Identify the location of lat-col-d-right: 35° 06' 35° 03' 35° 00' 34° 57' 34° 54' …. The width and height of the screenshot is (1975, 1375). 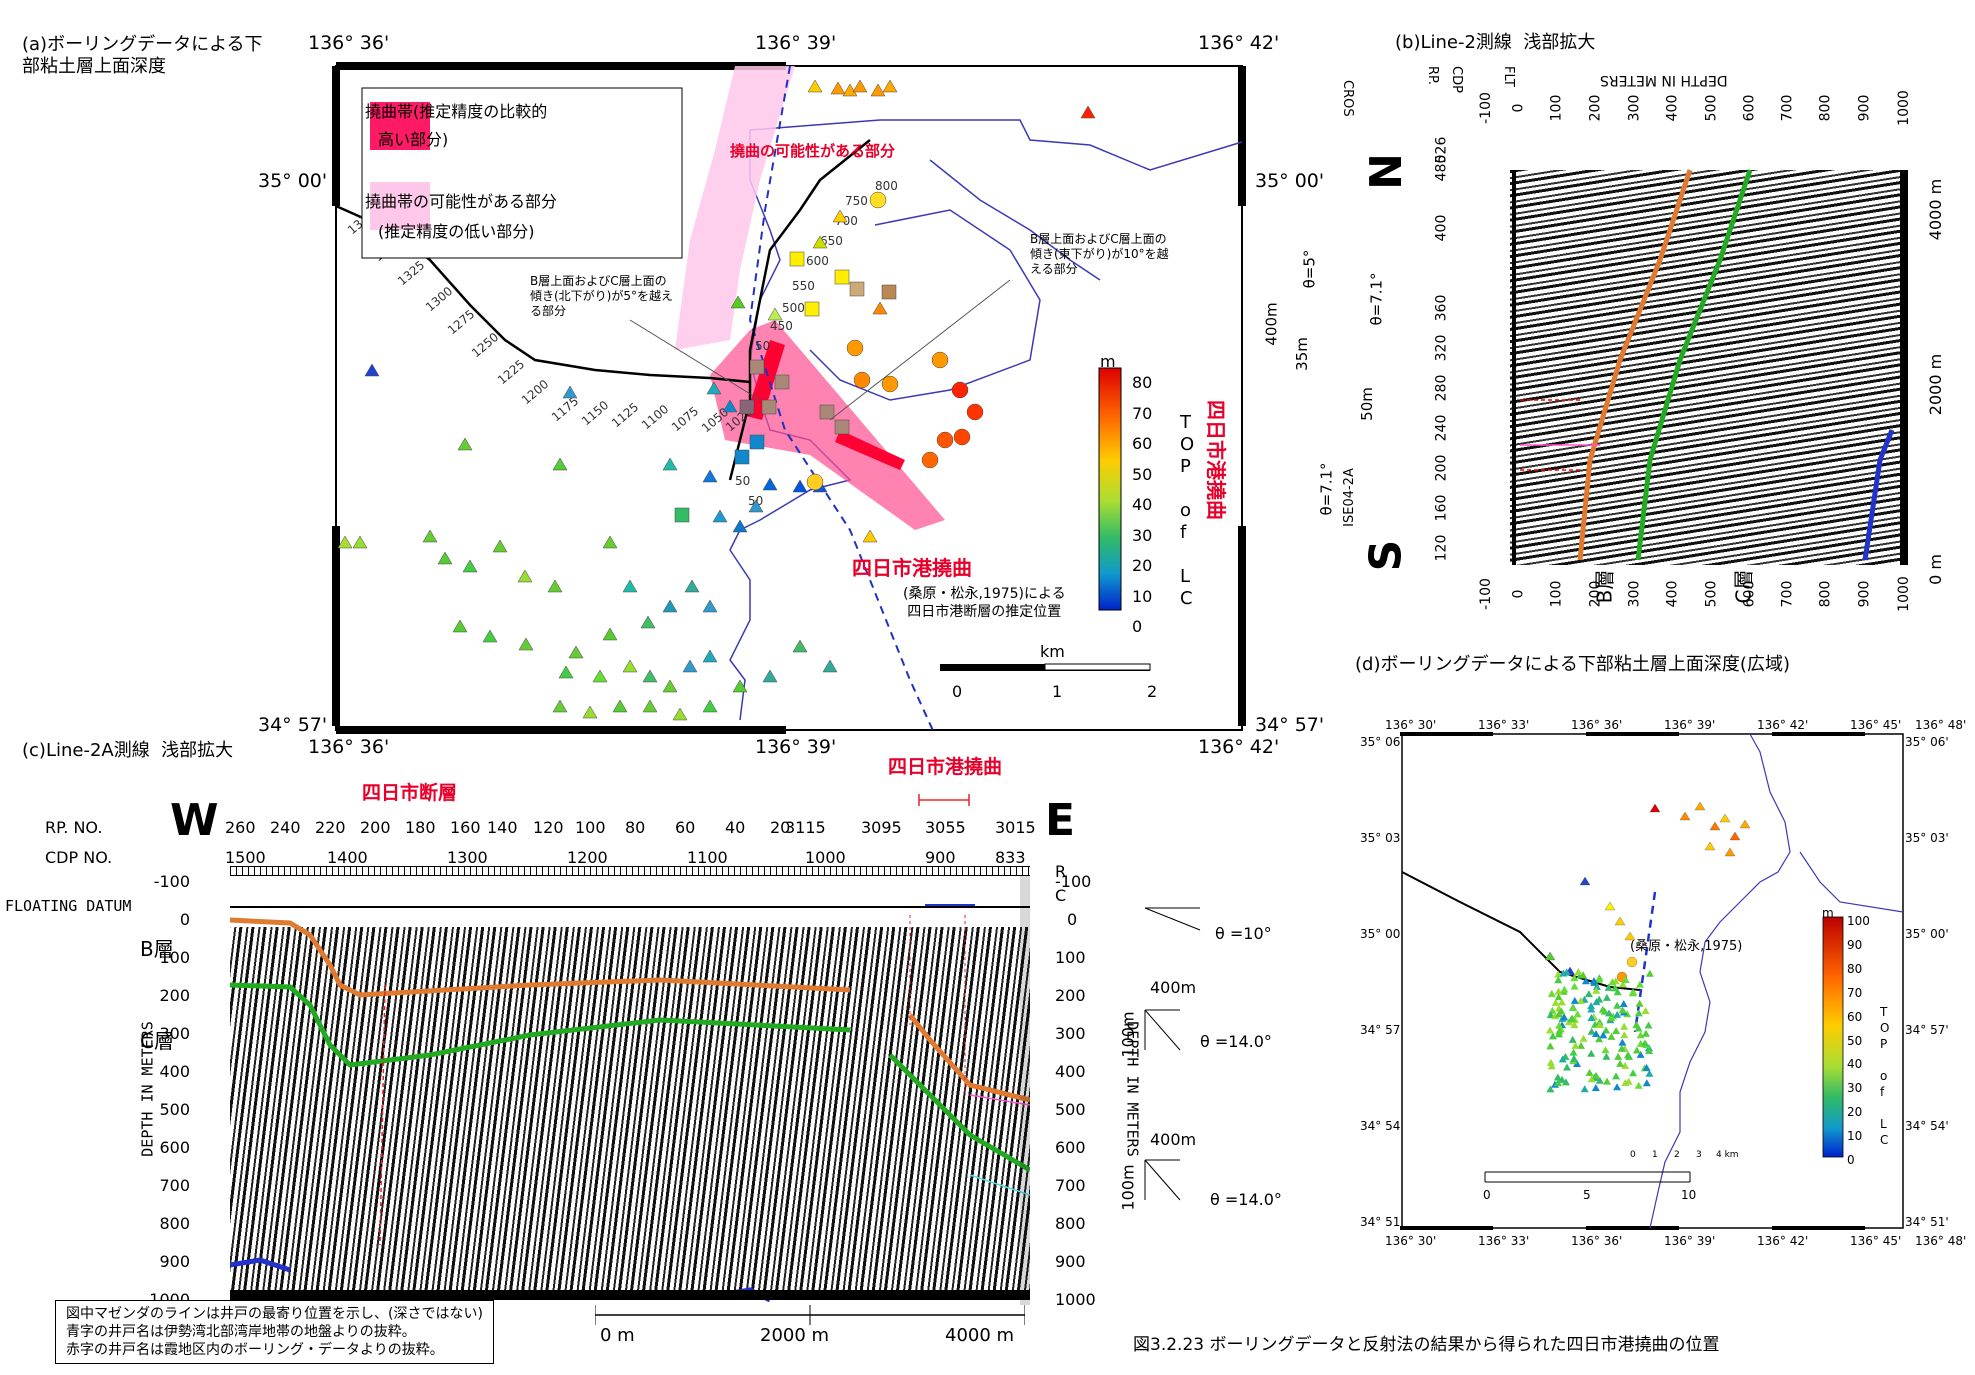
(1927, 982).